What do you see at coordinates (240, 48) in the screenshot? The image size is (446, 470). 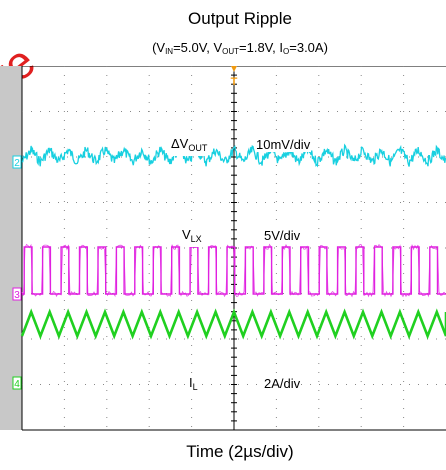 I see `chart-subtitle: (VIN=5.0V, VOUT=1.8V, IO=3.0A)` at bounding box center [240, 48].